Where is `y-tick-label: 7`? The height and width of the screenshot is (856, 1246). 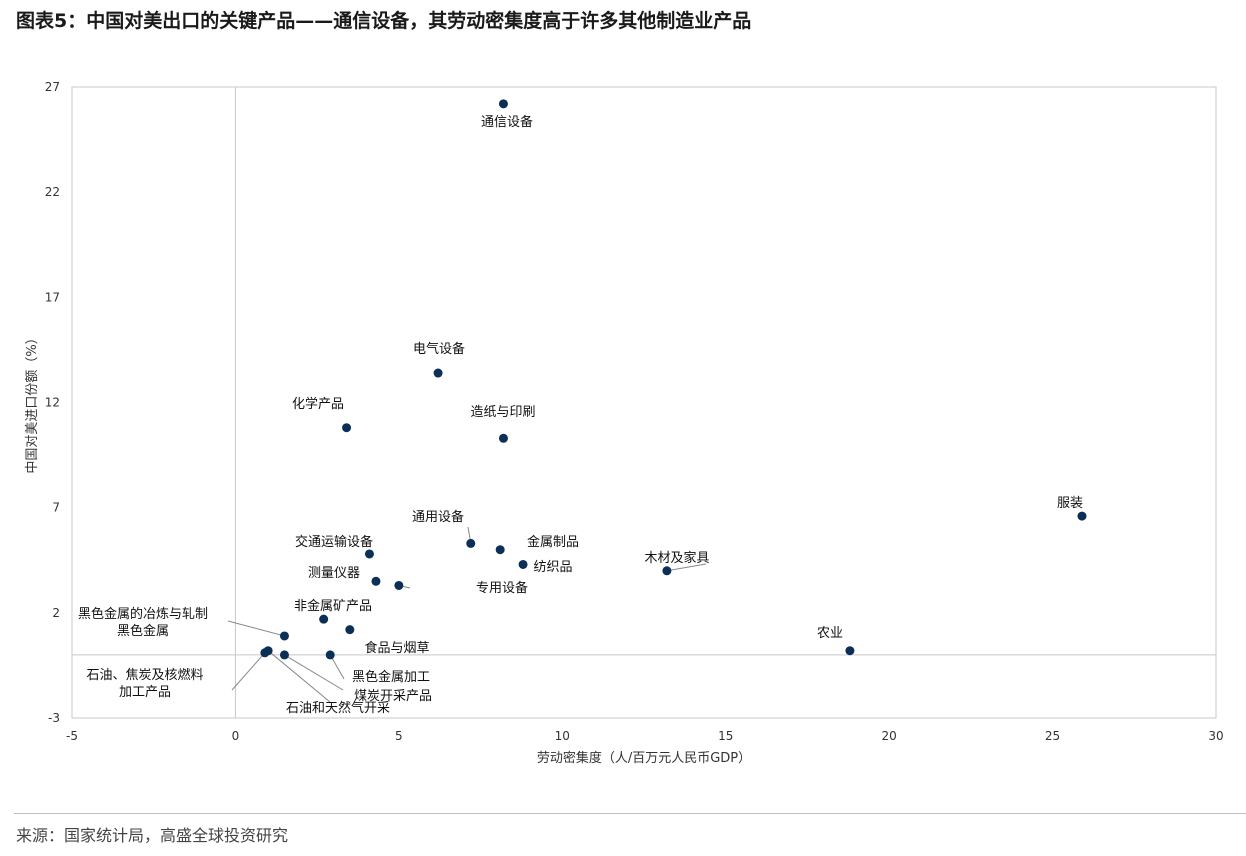
y-tick-label: 7 is located at coordinates (56, 508).